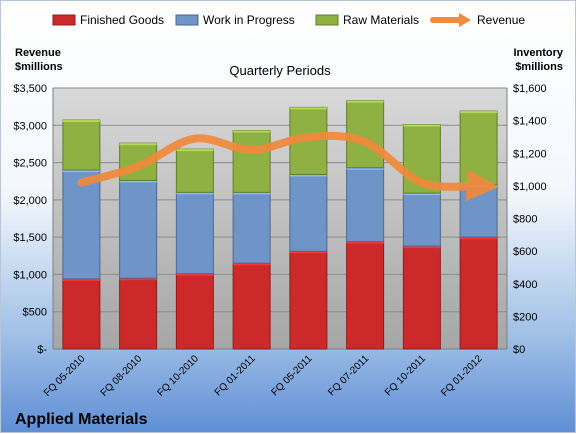 This screenshot has width=576, height=434. Describe the element at coordinates (381, 20) in the screenshot. I see `legend-label-raw-materials: Raw Materials` at that location.